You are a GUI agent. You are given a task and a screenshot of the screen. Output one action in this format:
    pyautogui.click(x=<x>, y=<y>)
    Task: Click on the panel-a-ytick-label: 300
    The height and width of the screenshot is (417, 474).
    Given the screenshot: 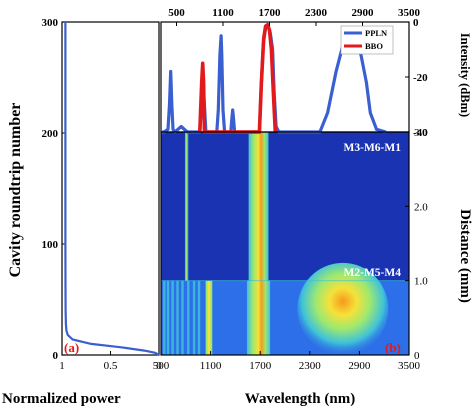 What is the action you would take?
    pyautogui.click(x=50, y=23)
    